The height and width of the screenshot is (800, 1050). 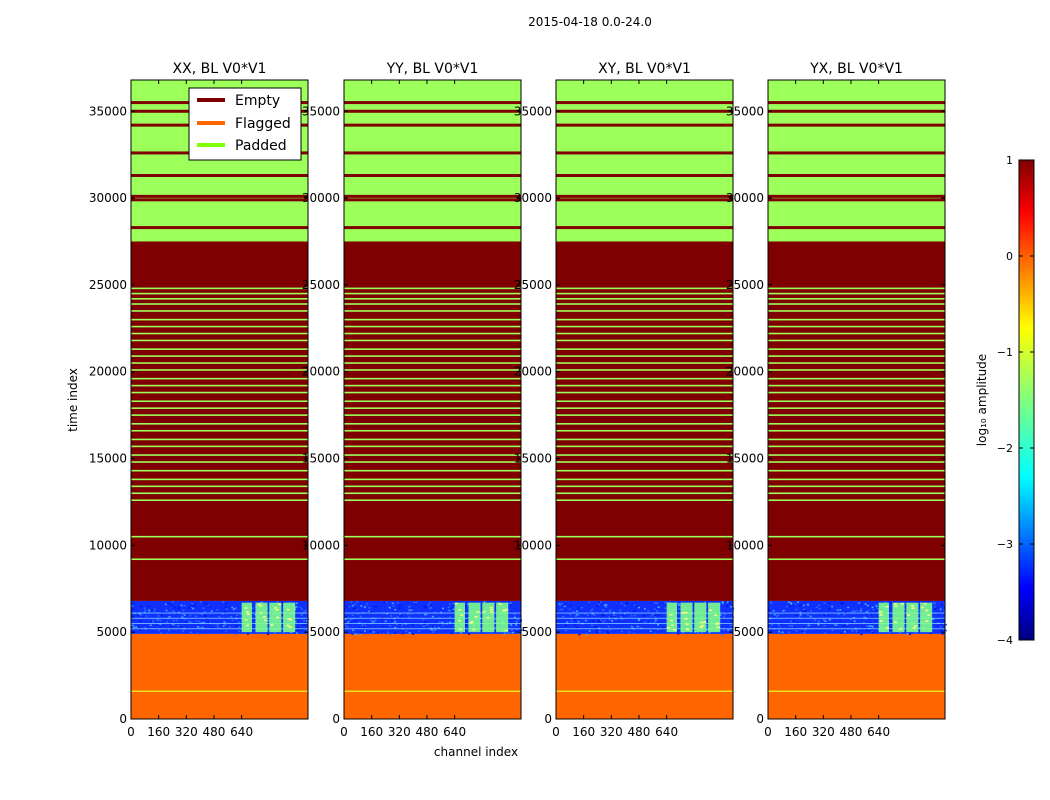 I want to click on y-tick-label: 35000, so click(x=533, y=111).